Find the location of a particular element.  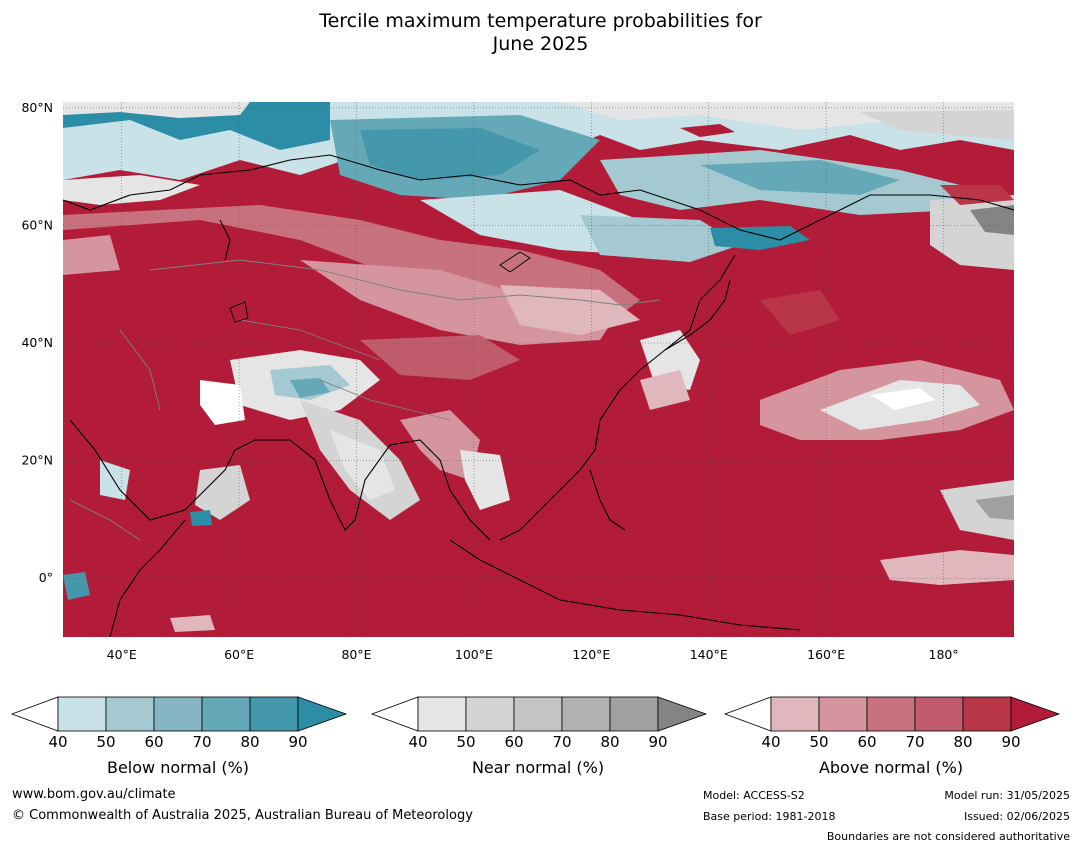

lon-label: 40°E is located at coordinates (122, 654).